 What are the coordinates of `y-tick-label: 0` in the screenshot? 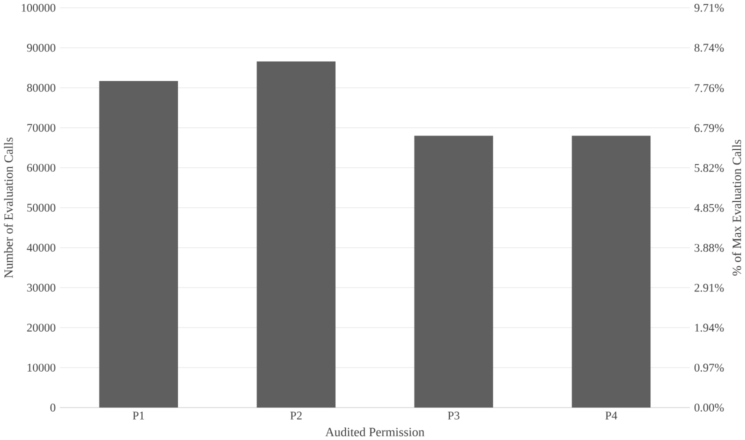 It's located at (53, 408).